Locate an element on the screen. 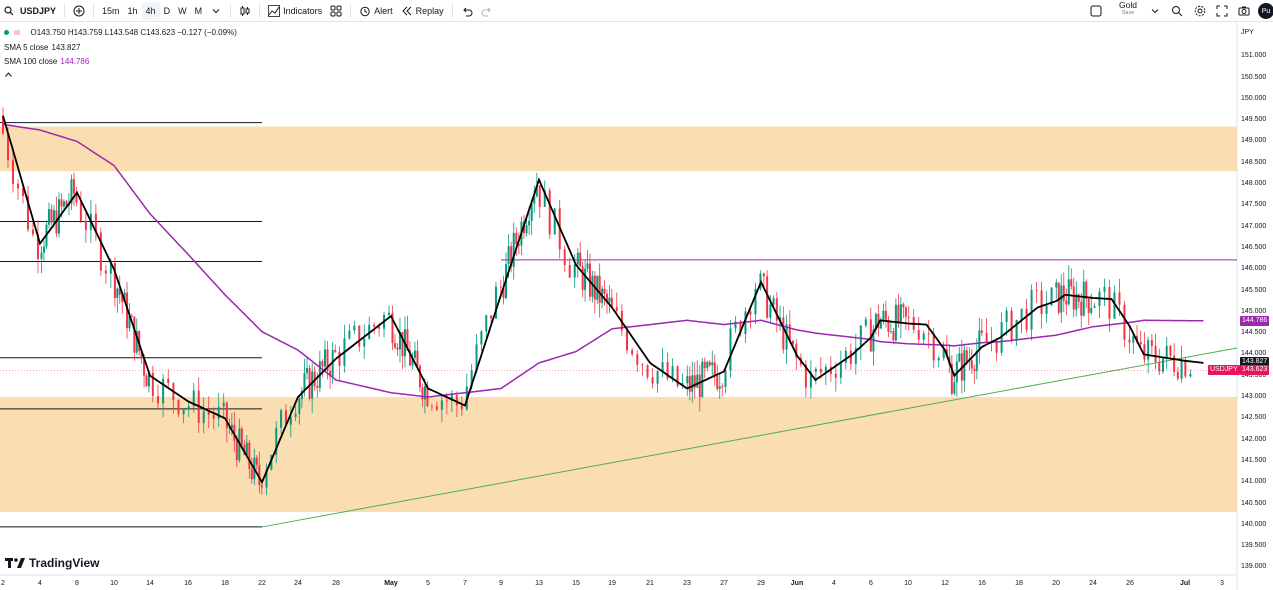 The width and height of the screenshot is (1273, 590). interval-4h: 4h is located at coordinates (150, 10).